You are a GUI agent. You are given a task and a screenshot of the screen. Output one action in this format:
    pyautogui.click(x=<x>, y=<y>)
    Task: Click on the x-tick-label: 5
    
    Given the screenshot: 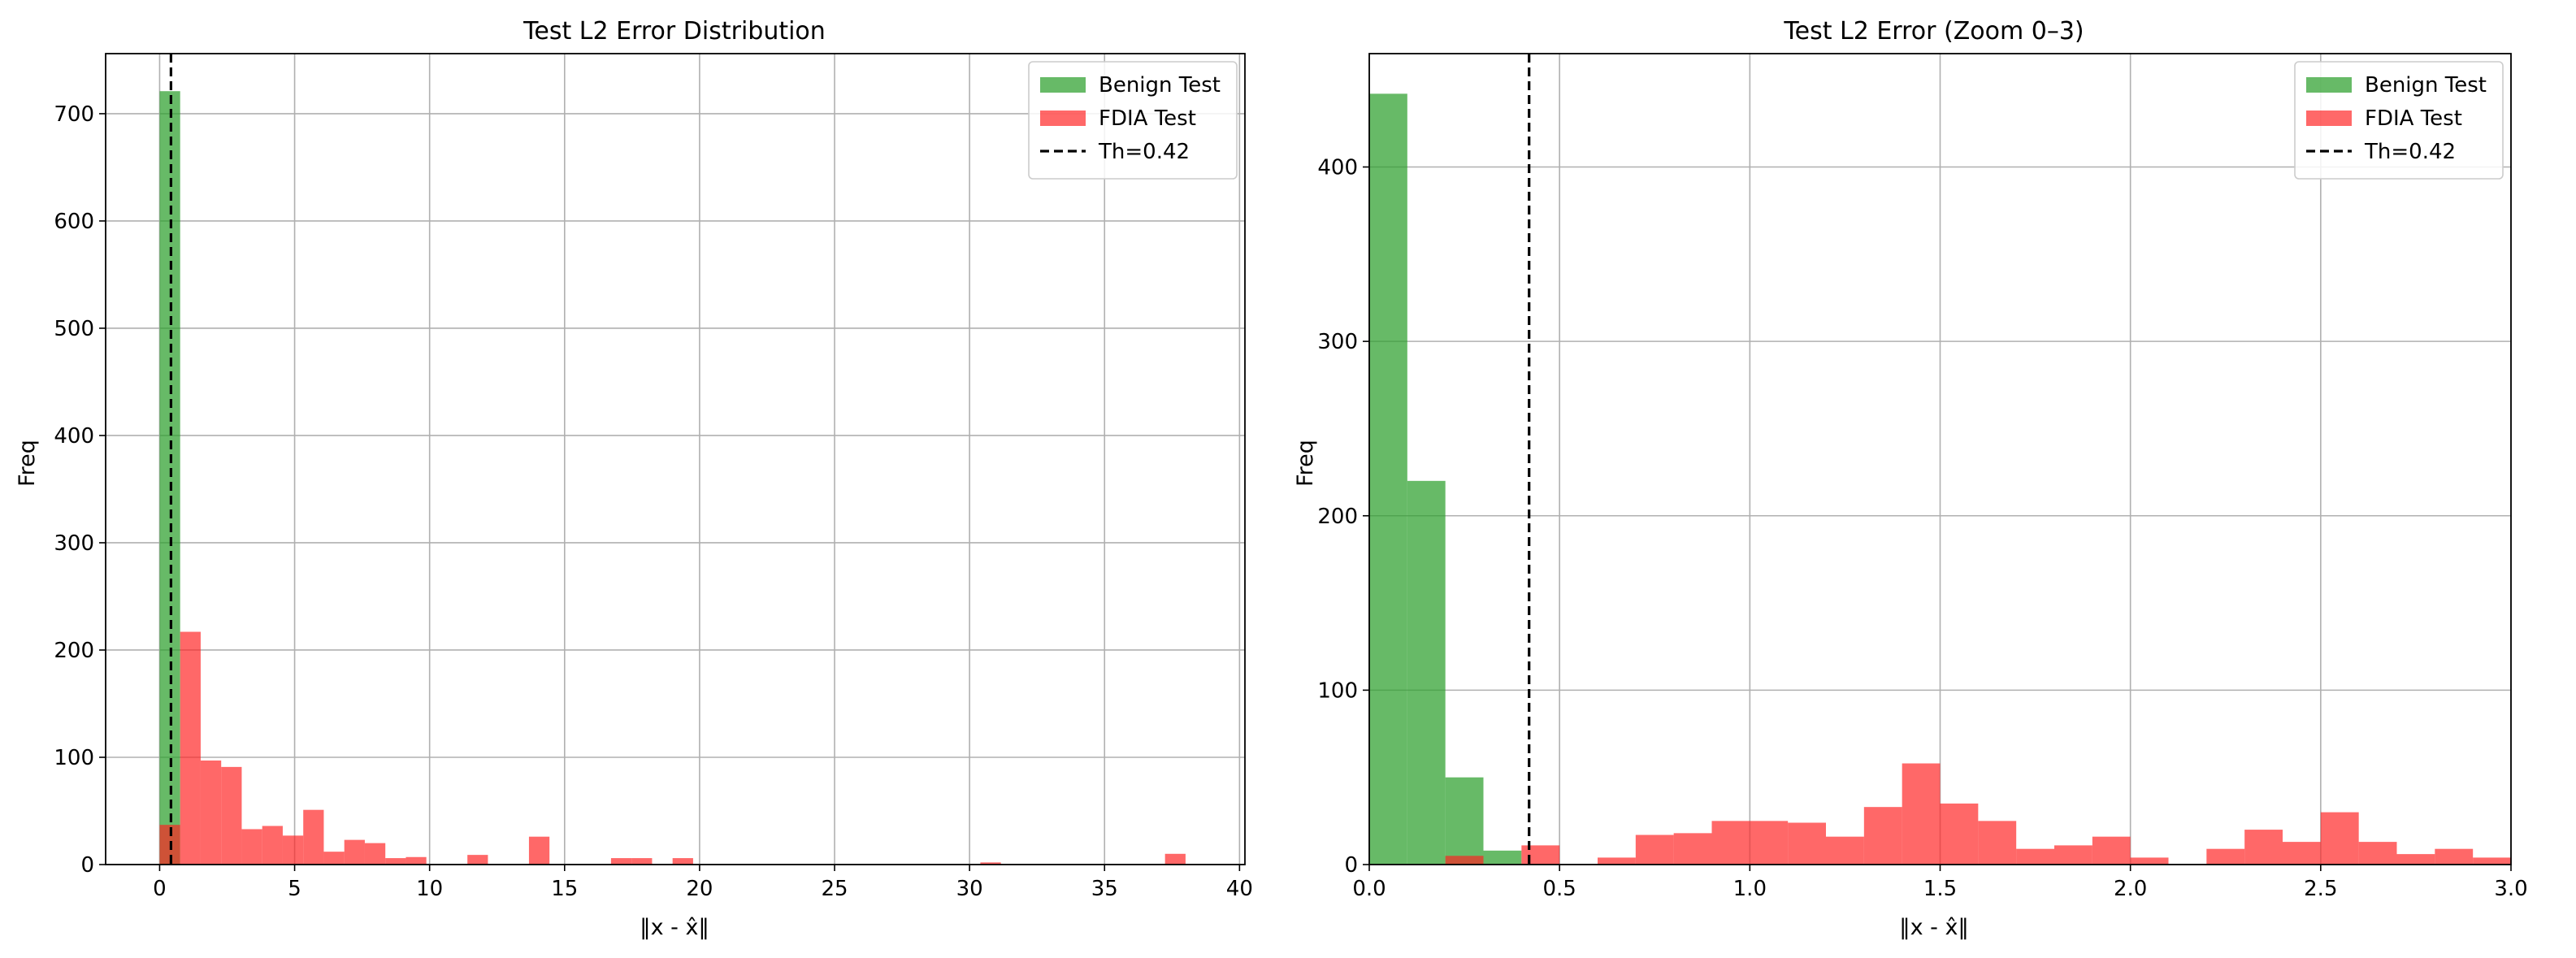 What is the action you would take?
    pyautogui.click(x=294, y=889)
    